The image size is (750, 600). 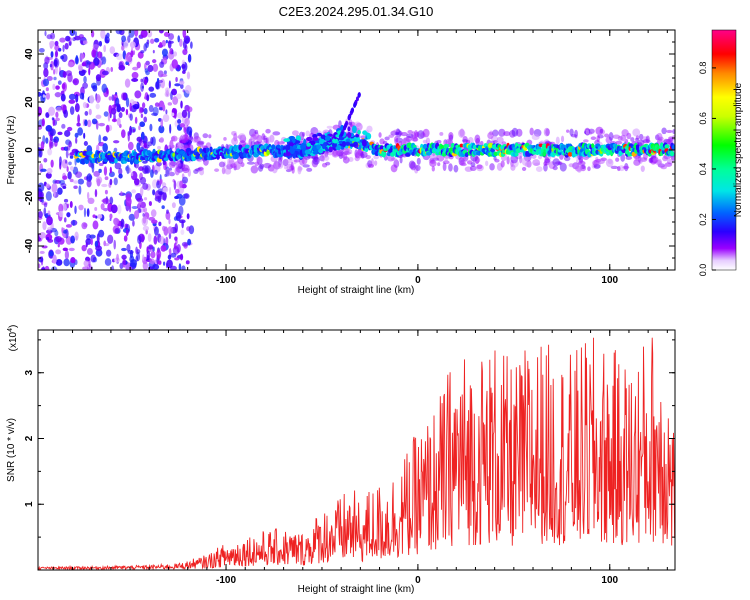 I want to click on spectrogram-xlabel: Height of straight line (km), so click(x=356, y=290).